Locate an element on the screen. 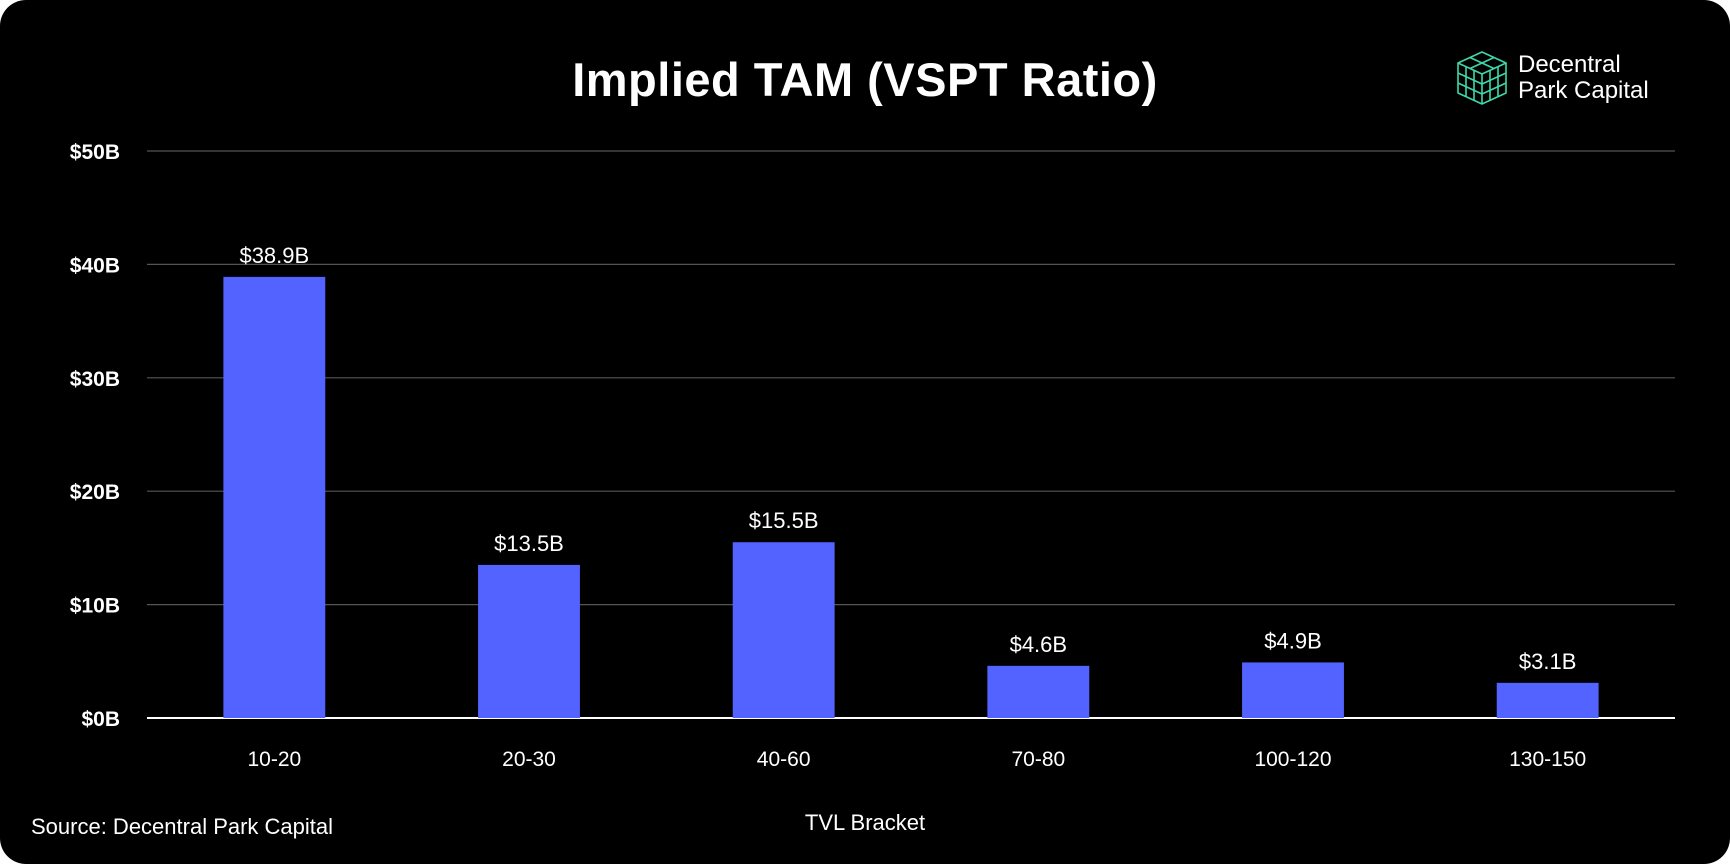 The width and height of the screenshot is (1730, 864). x-tick-label: 20-30 is located at coordinates (529, 759).